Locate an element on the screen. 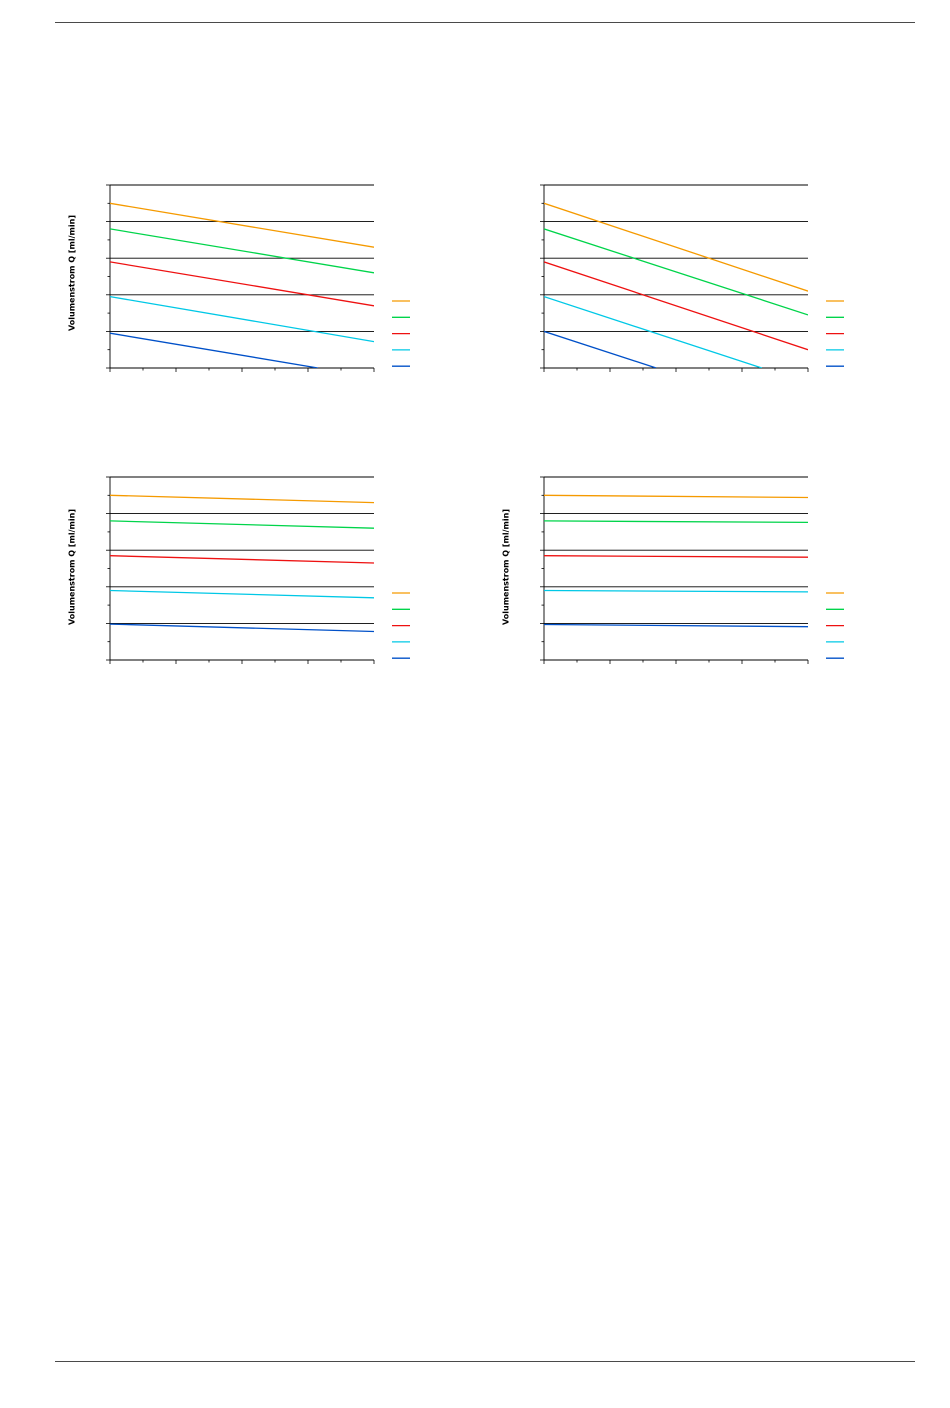 The image size is (950, 1408). flow-chart-top-right is located at coordinates (704, 290).